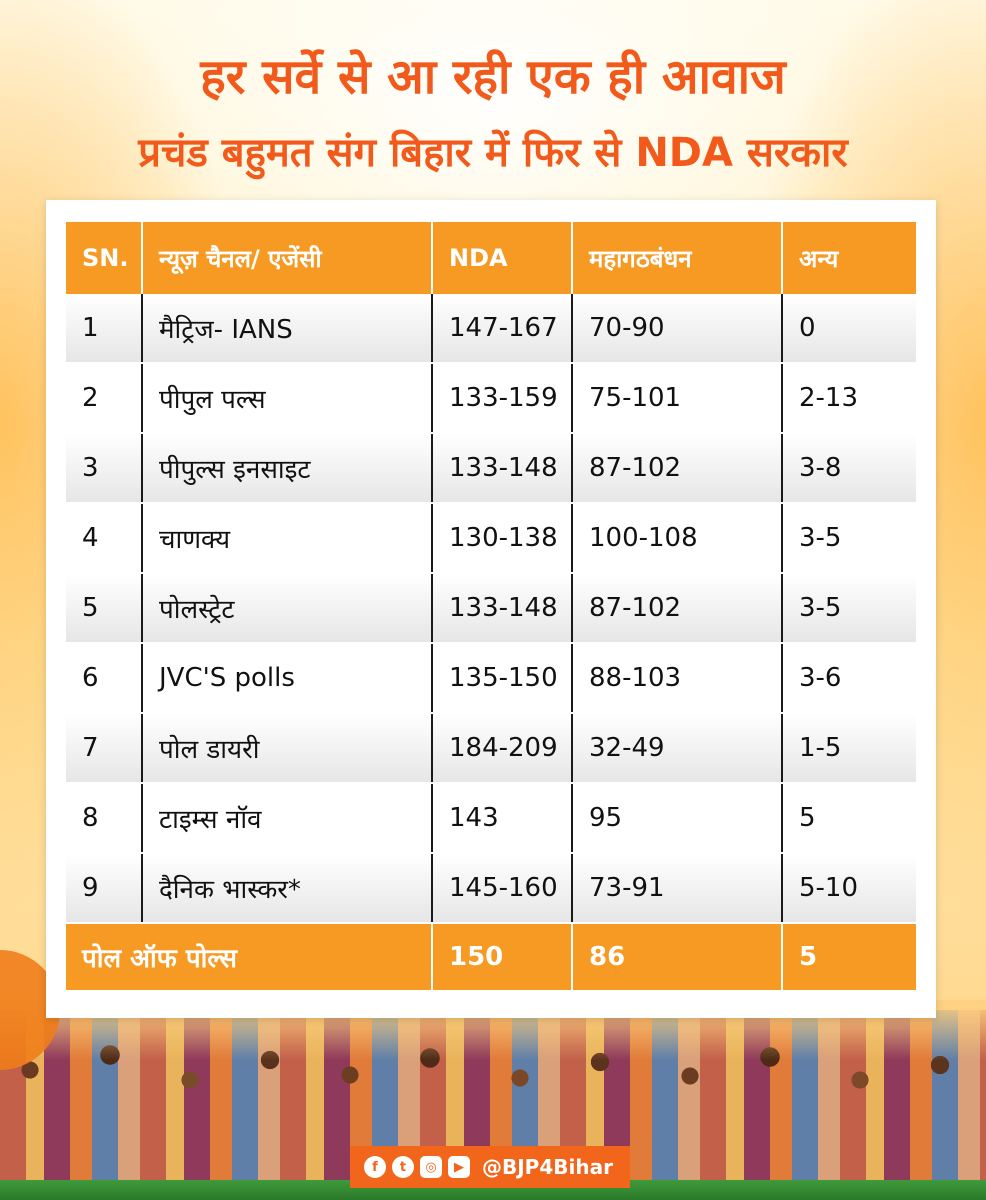 This screenshot has width=986, height=1200. What do you see at coordinates (104, 538) in the screenshot?
I see `cell-sn: 4` at bounding box center [104, 538].